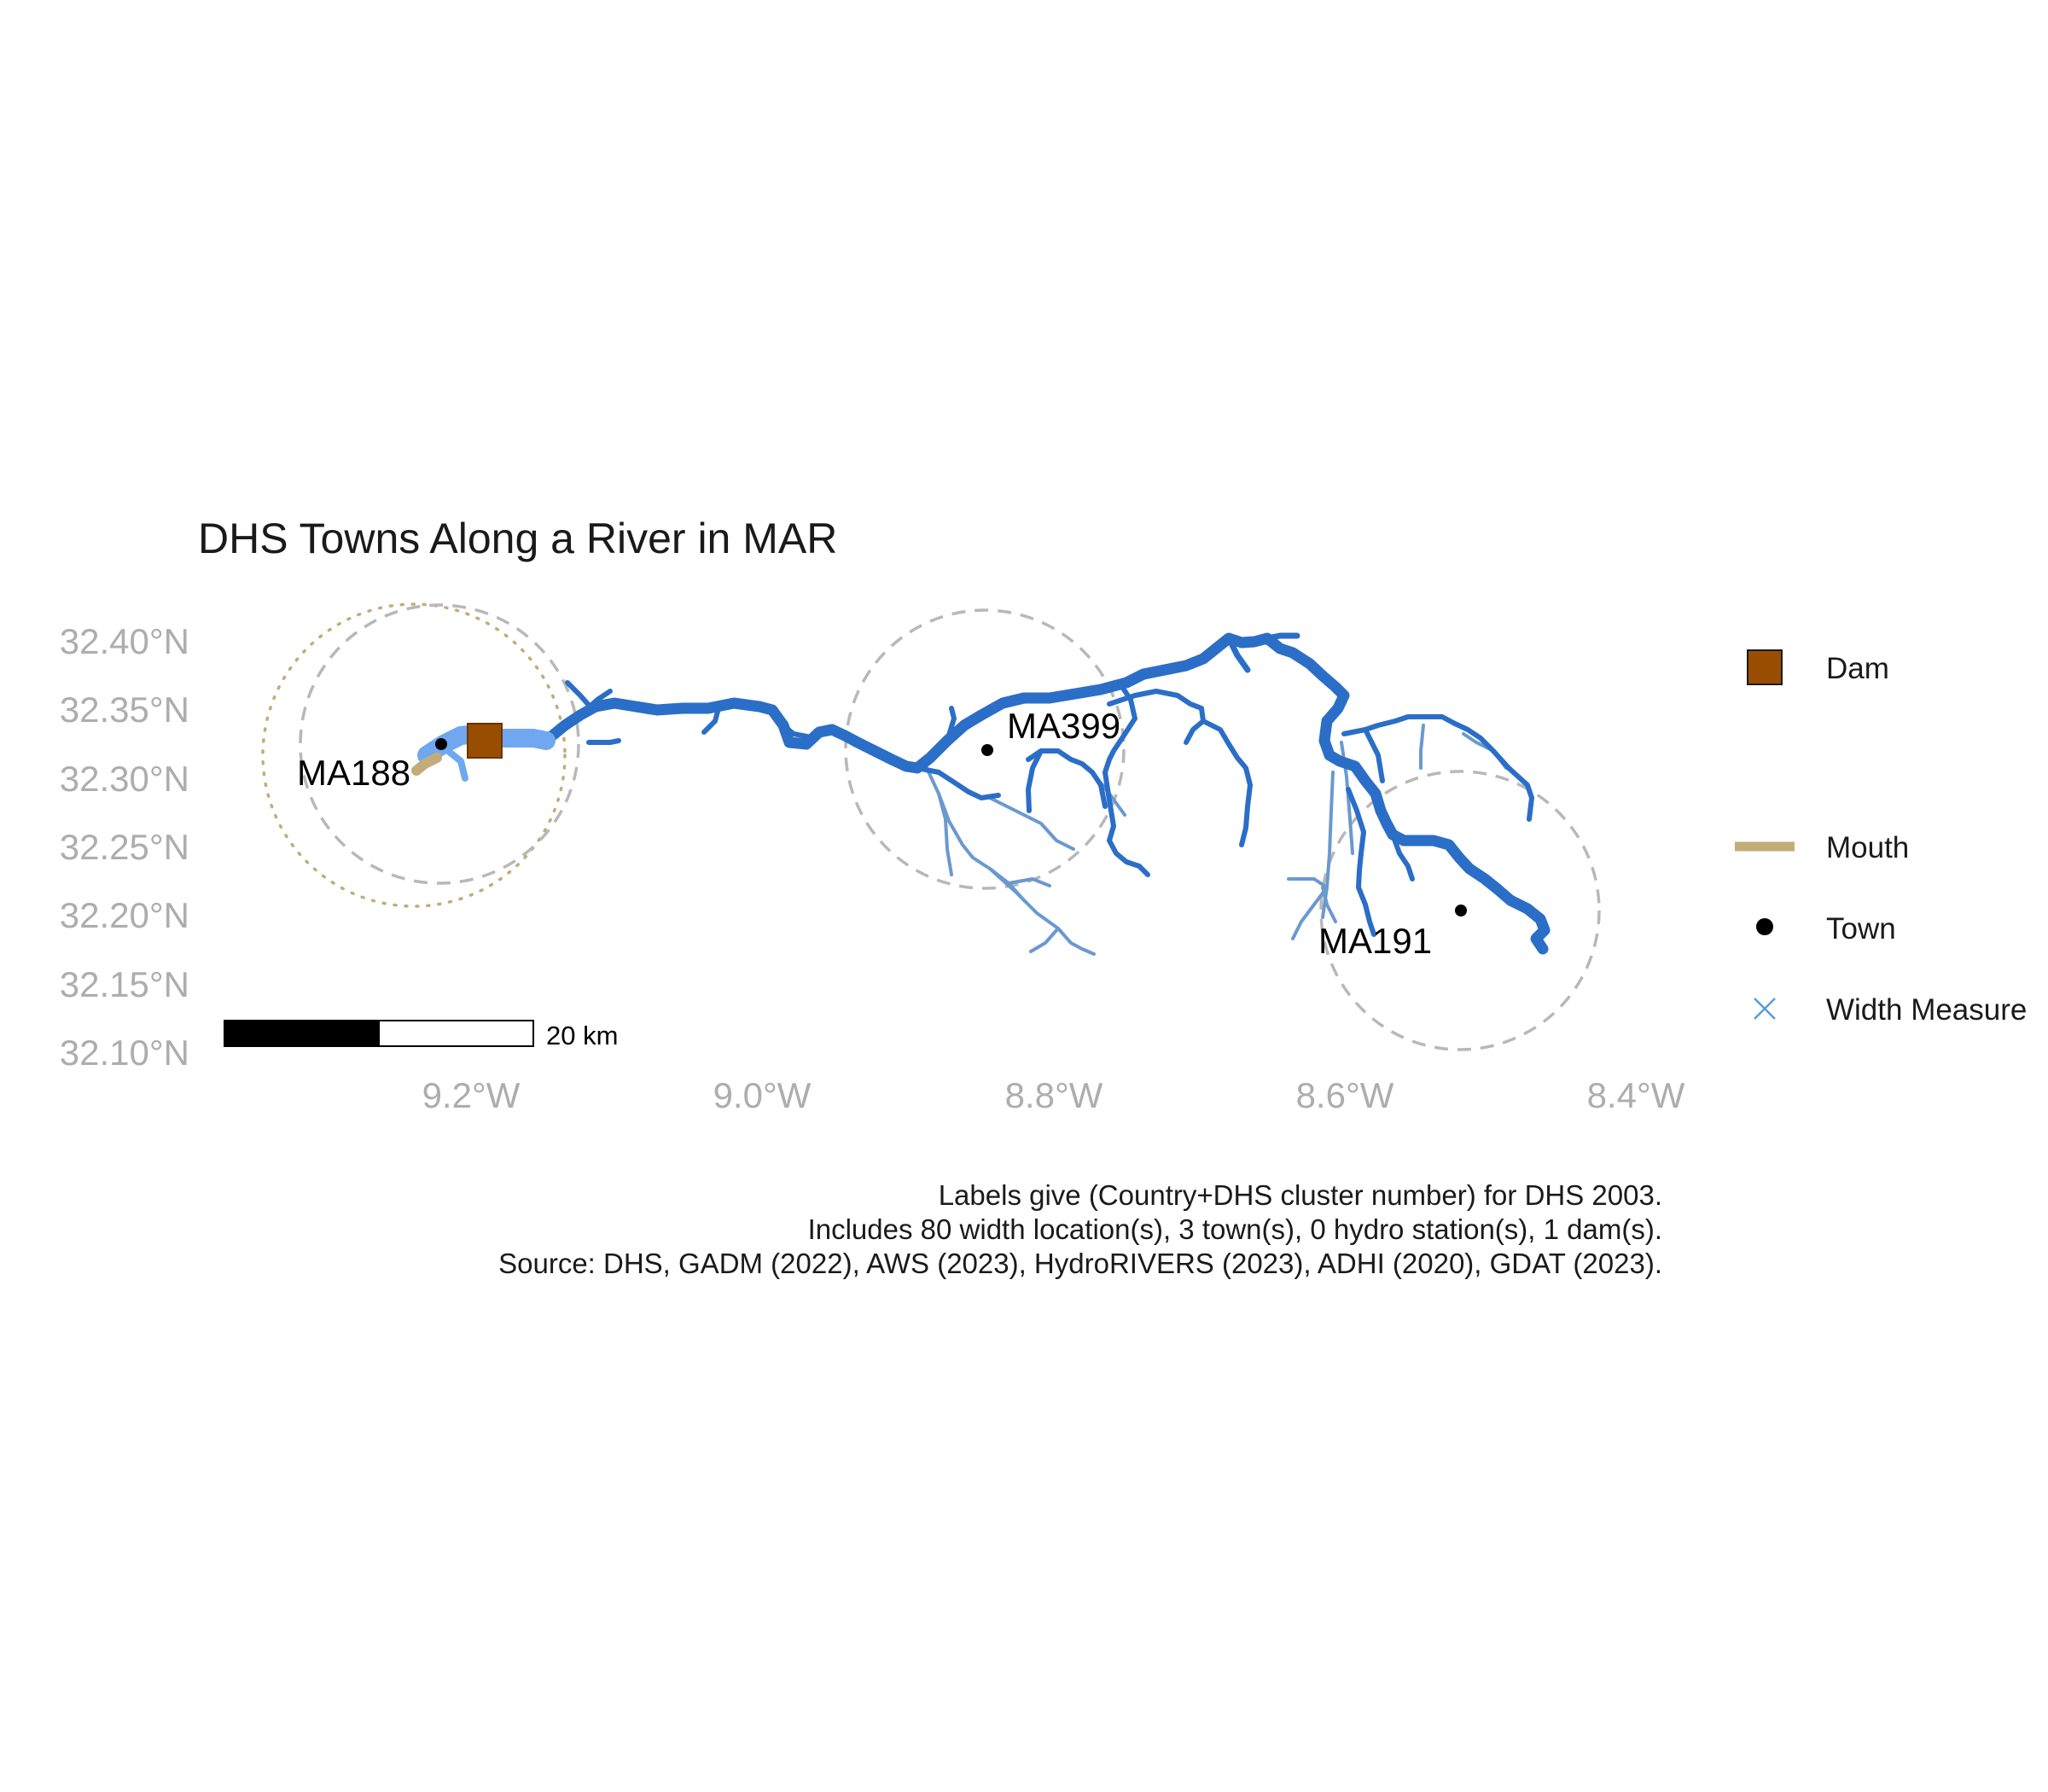  I want to click on town-label: MA399, so click(1063, 726).